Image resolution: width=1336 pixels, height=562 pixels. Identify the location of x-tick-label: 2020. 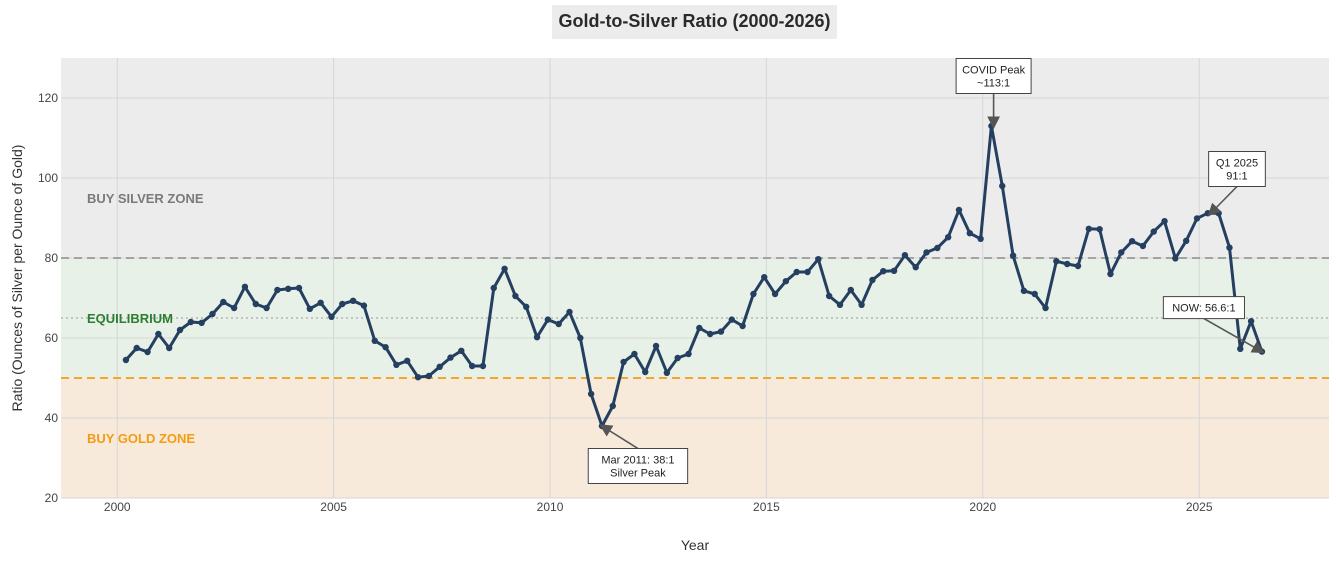
(982, 507).